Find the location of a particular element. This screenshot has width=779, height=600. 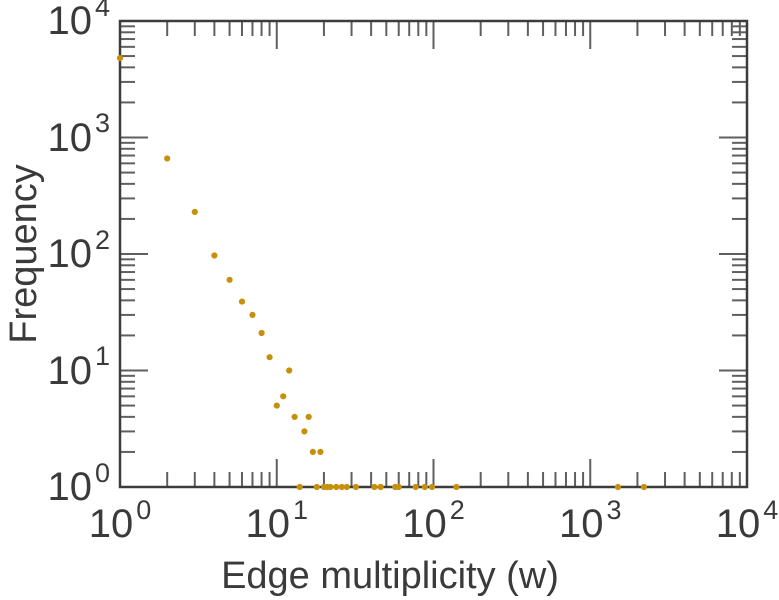

y-tick-label: 10 1 is located at coordinates (55, 371).